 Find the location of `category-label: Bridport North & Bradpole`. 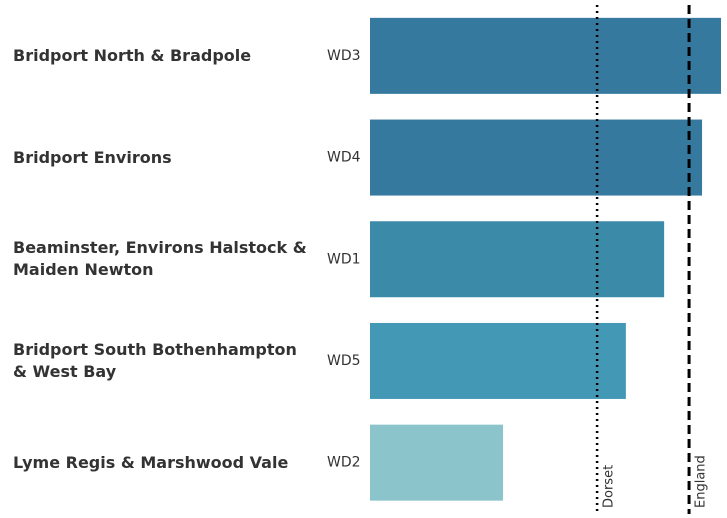

category-label: Bridport North & Bradpole is located at coordinates (132, 55).